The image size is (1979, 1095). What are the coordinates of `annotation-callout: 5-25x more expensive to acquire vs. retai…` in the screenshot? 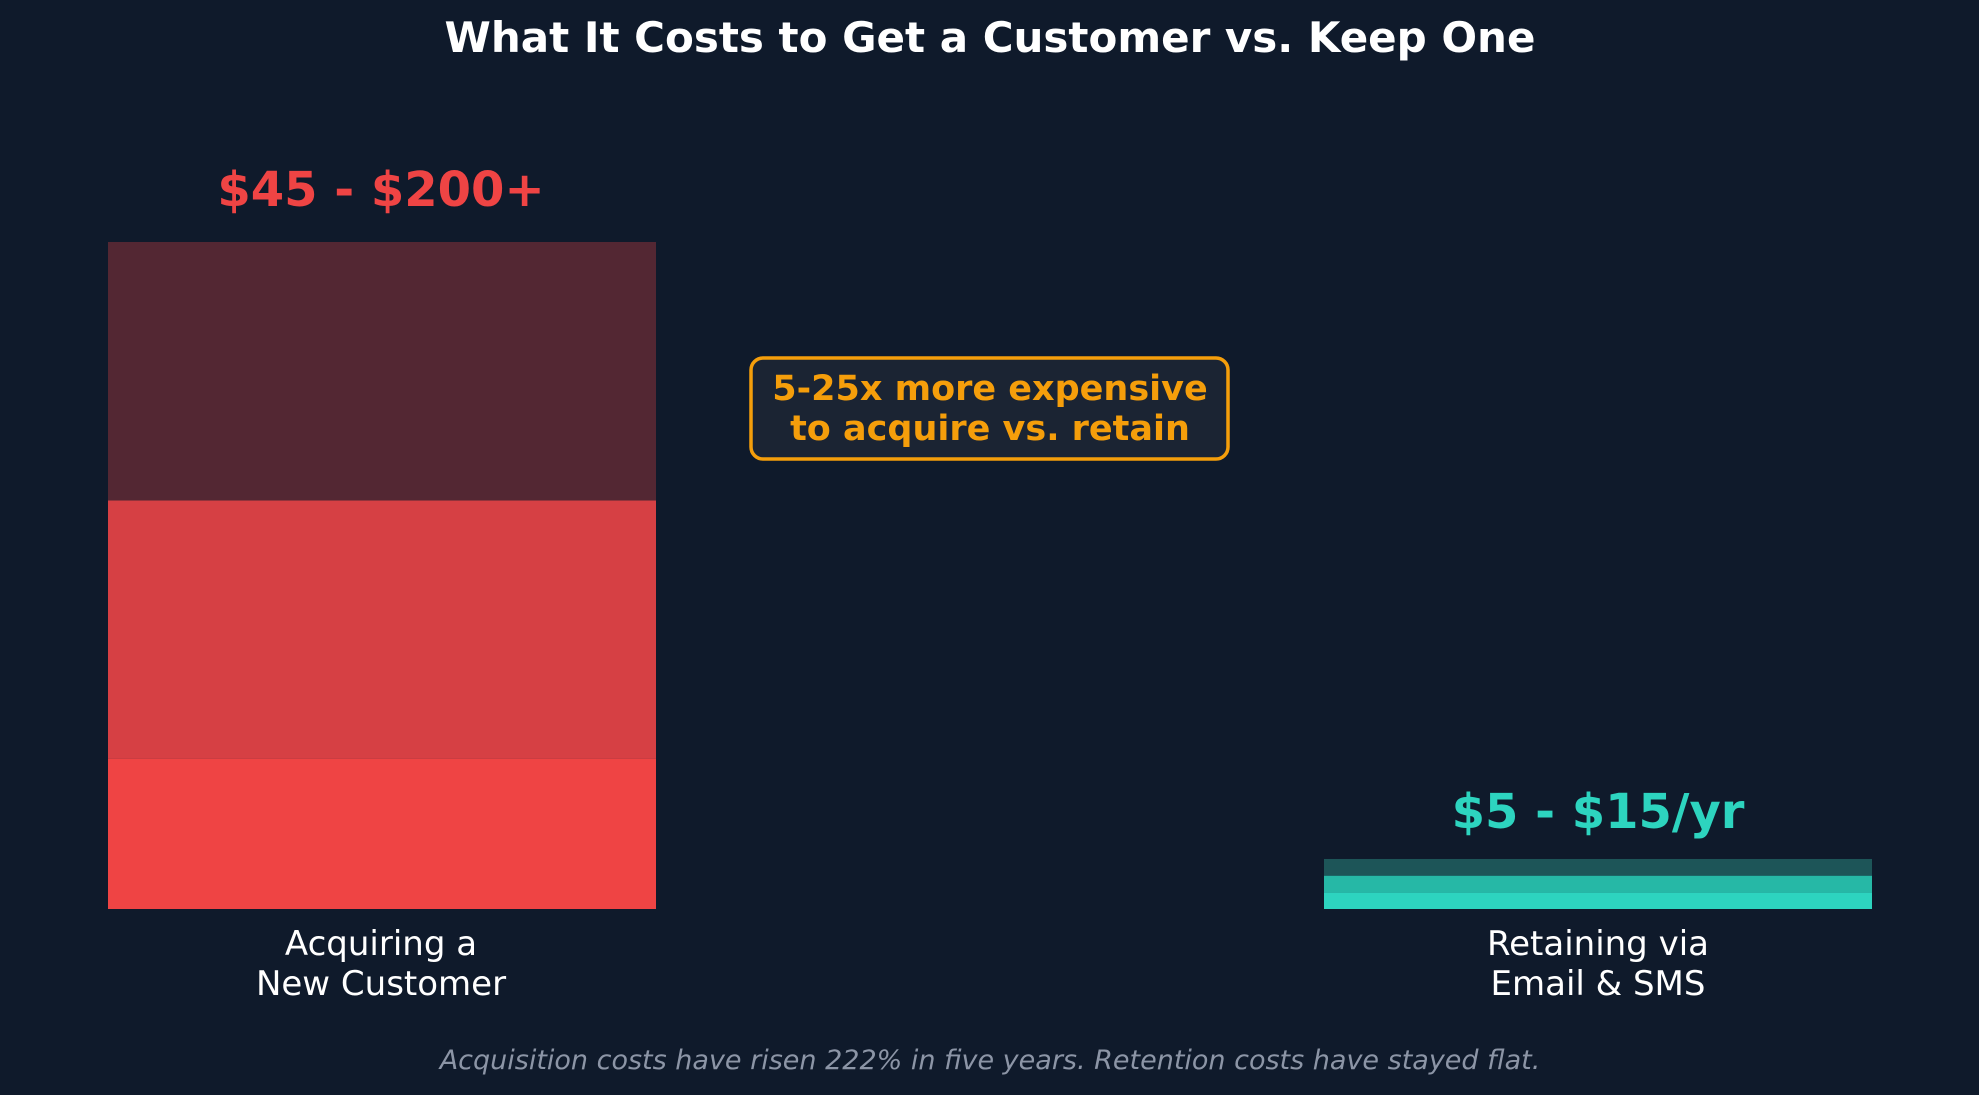 It's located at (989, 408).